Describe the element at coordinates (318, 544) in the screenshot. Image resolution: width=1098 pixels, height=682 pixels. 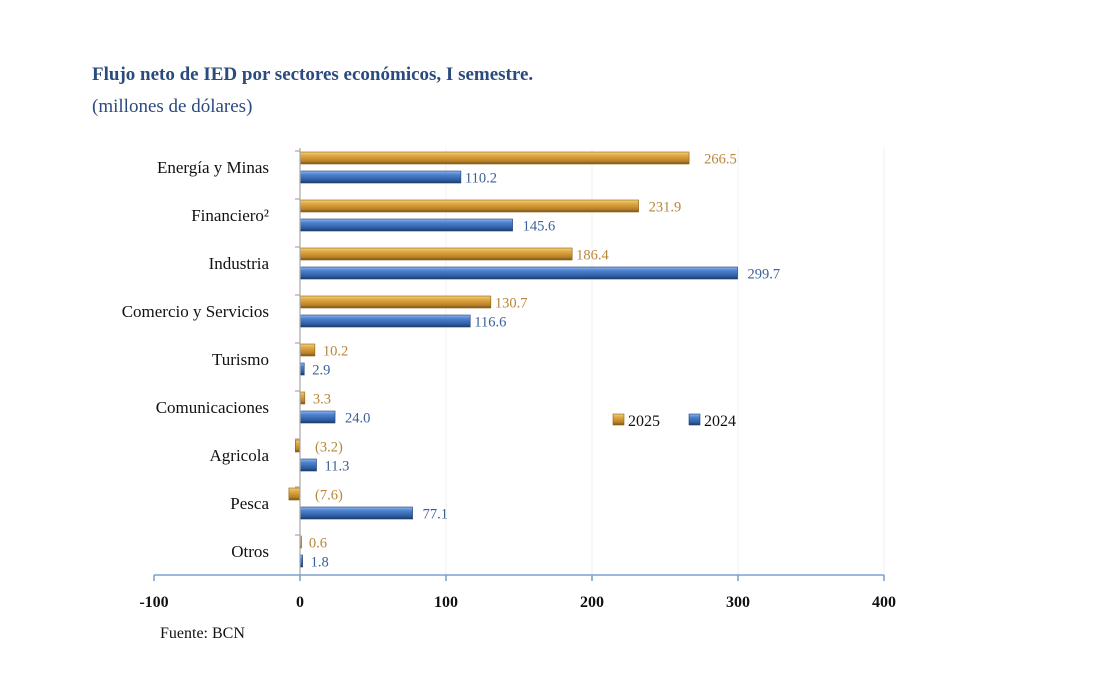
I see `data-label-2025: 0.6` at that location.